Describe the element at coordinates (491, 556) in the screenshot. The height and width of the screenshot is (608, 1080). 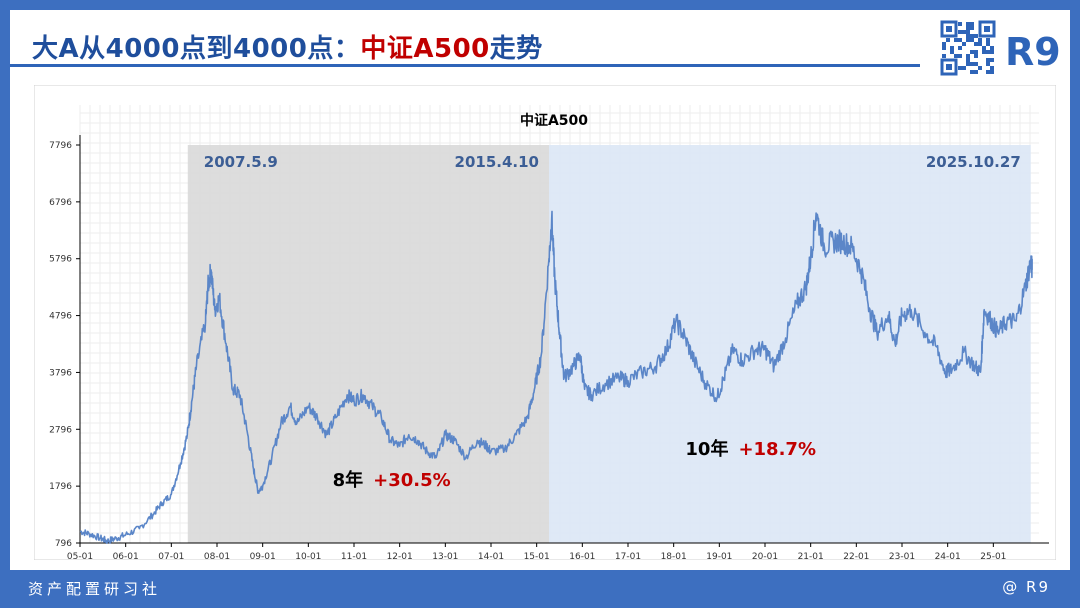
I see `x-tick-label: 14-01` at that location.